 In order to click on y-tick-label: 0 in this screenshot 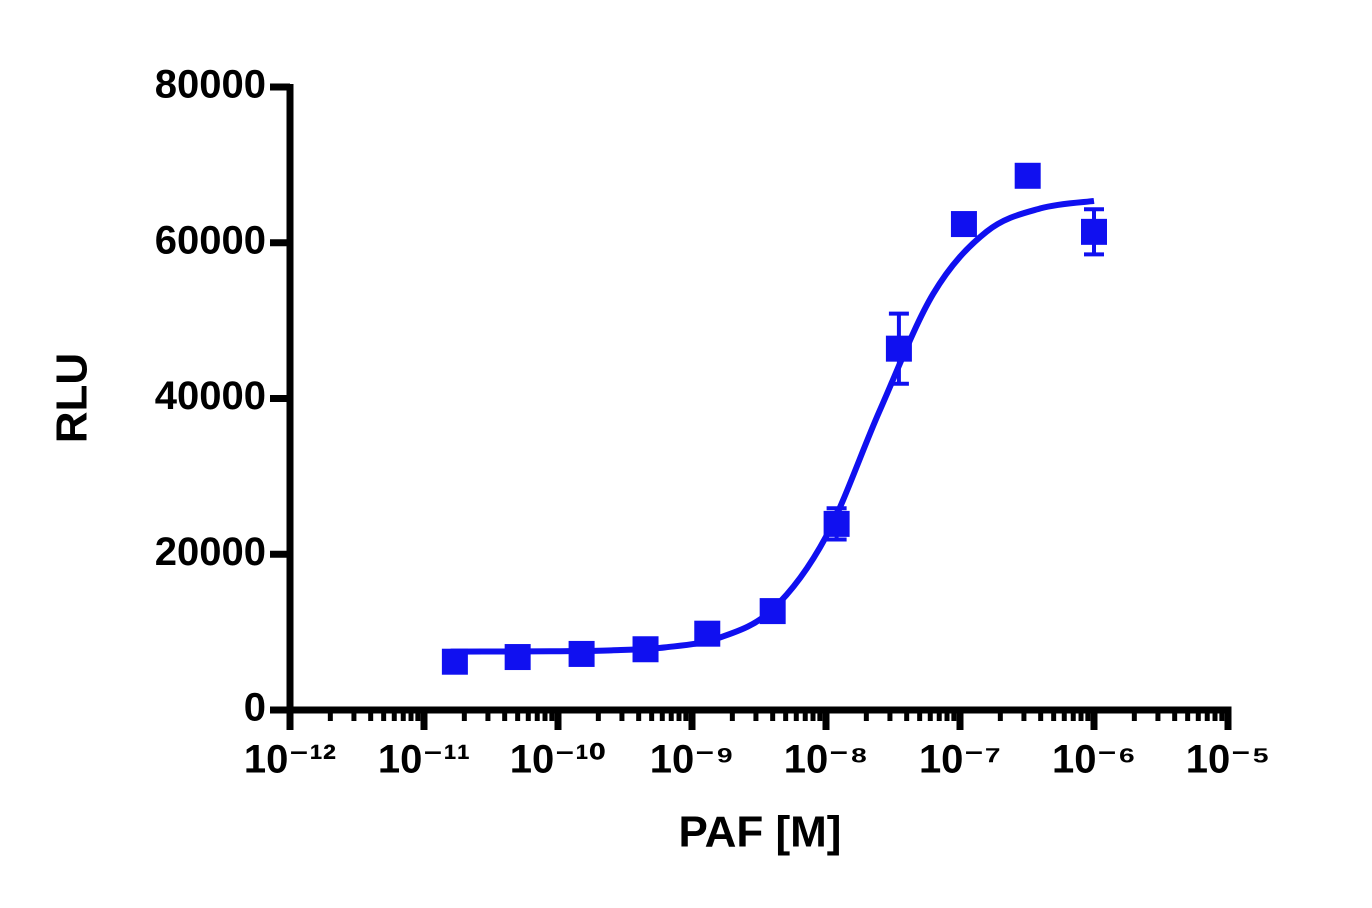, I will do `click(255, 708)`.